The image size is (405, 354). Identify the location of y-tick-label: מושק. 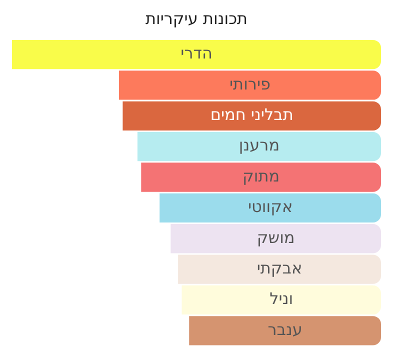
(275, 237).